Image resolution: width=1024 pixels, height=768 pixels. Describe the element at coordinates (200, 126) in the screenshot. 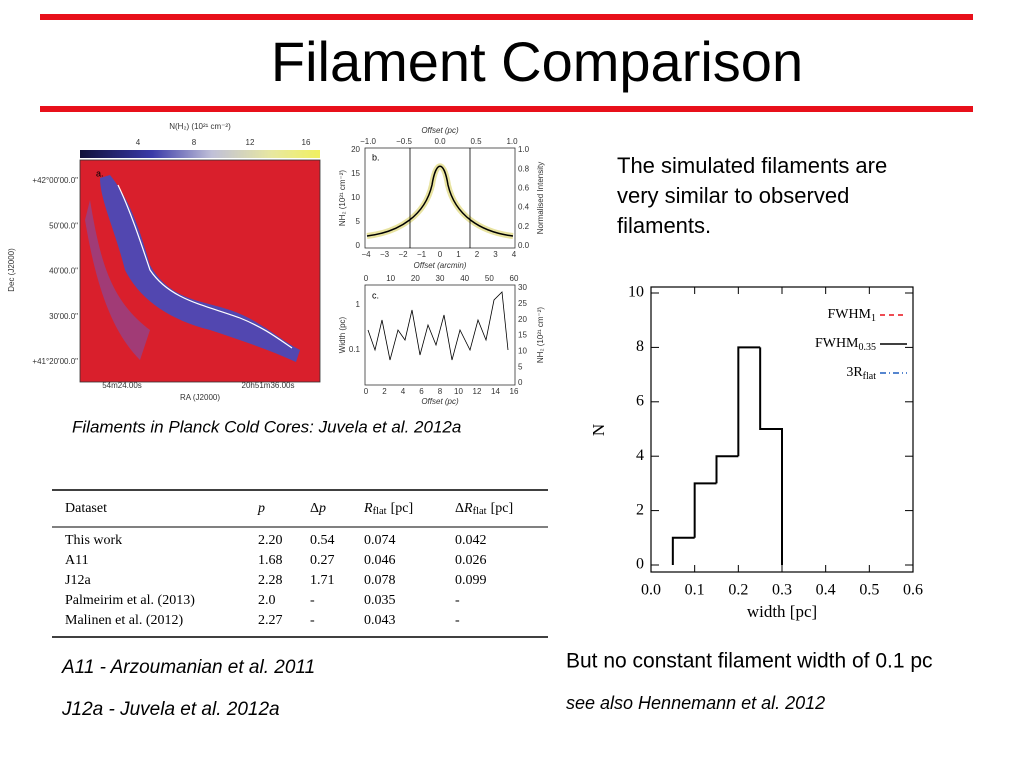

I see `colorbar-label: N(H₂) (10²¹ cm⁻²)` at that location.